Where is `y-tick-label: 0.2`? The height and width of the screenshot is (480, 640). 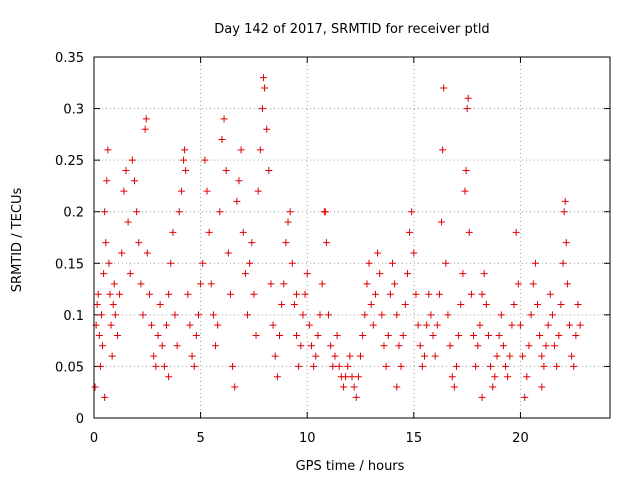
y-tick-label: 0.2 is located at coordinates (73, 213).